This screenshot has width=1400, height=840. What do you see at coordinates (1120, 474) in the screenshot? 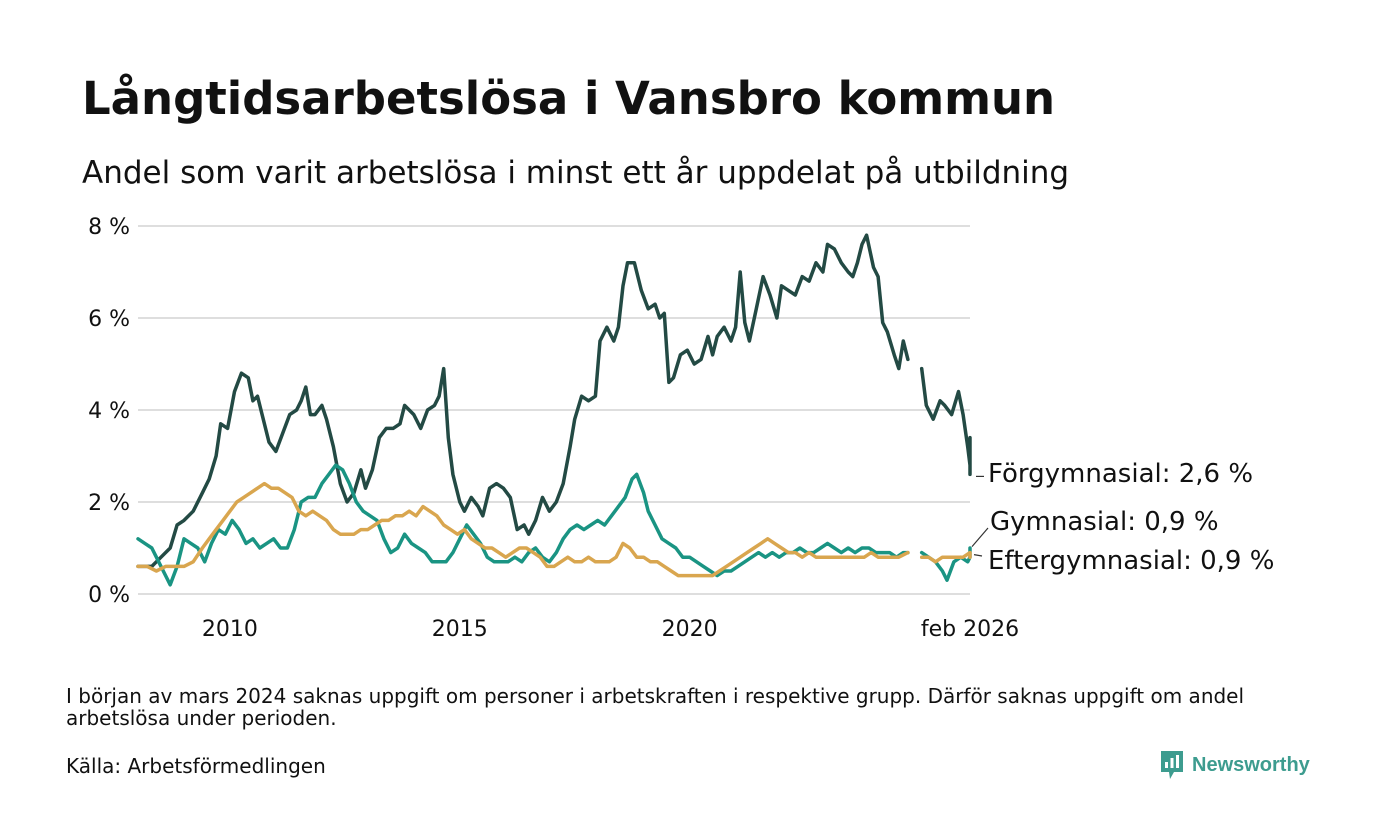
I see `end-label-förgymnasial: Förgymnasial: 2,6 %` at bounding box center [1120, 474].